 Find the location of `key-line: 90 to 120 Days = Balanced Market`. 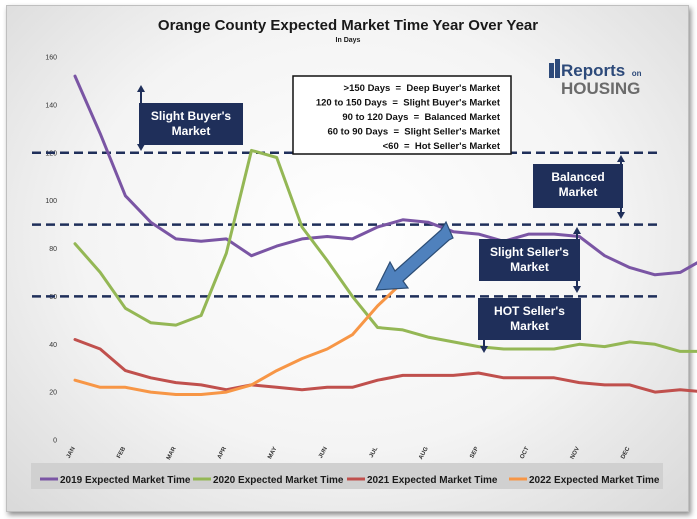

key-line: 90 to 120 Days = Balanced Market is located at coordinates (421, 117).